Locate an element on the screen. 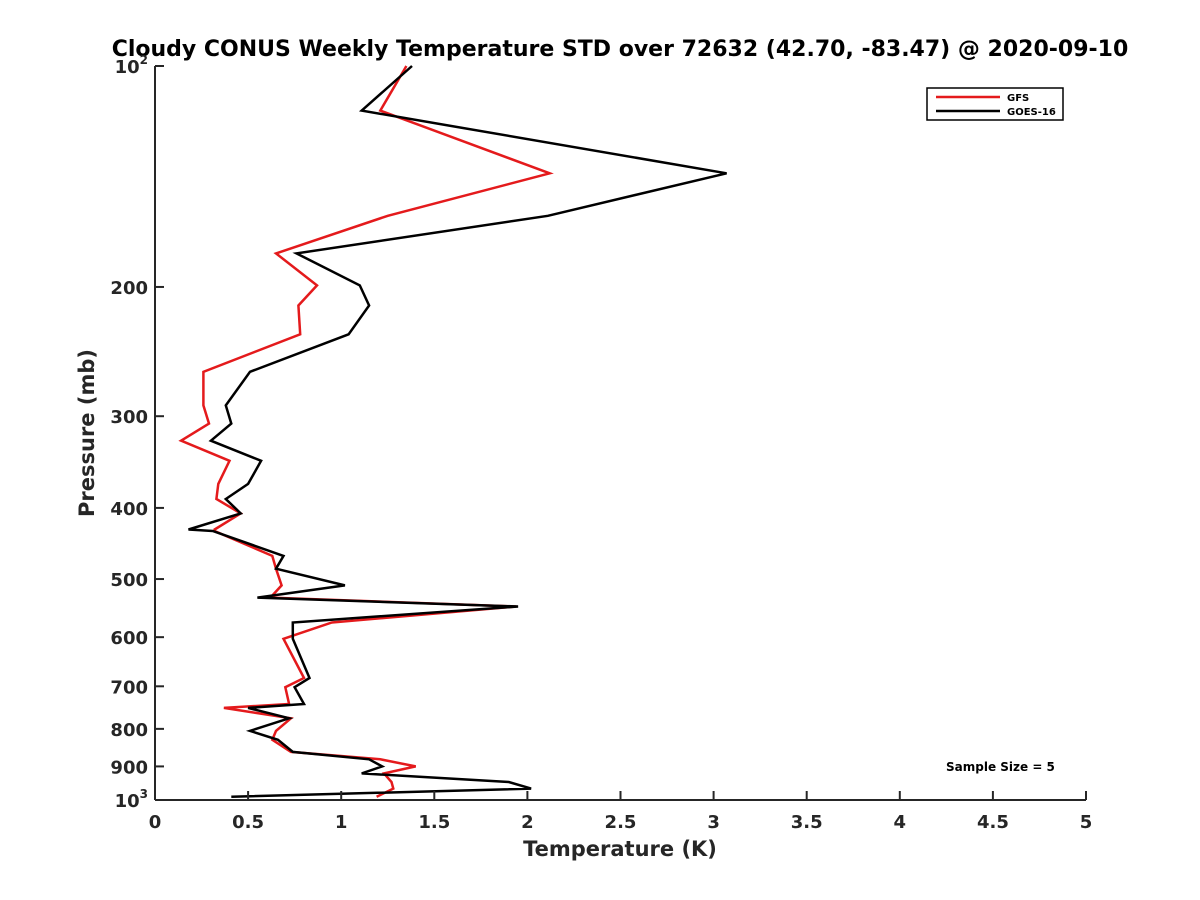  x-tick-label: 5 is located at coordinates (1086, 822).